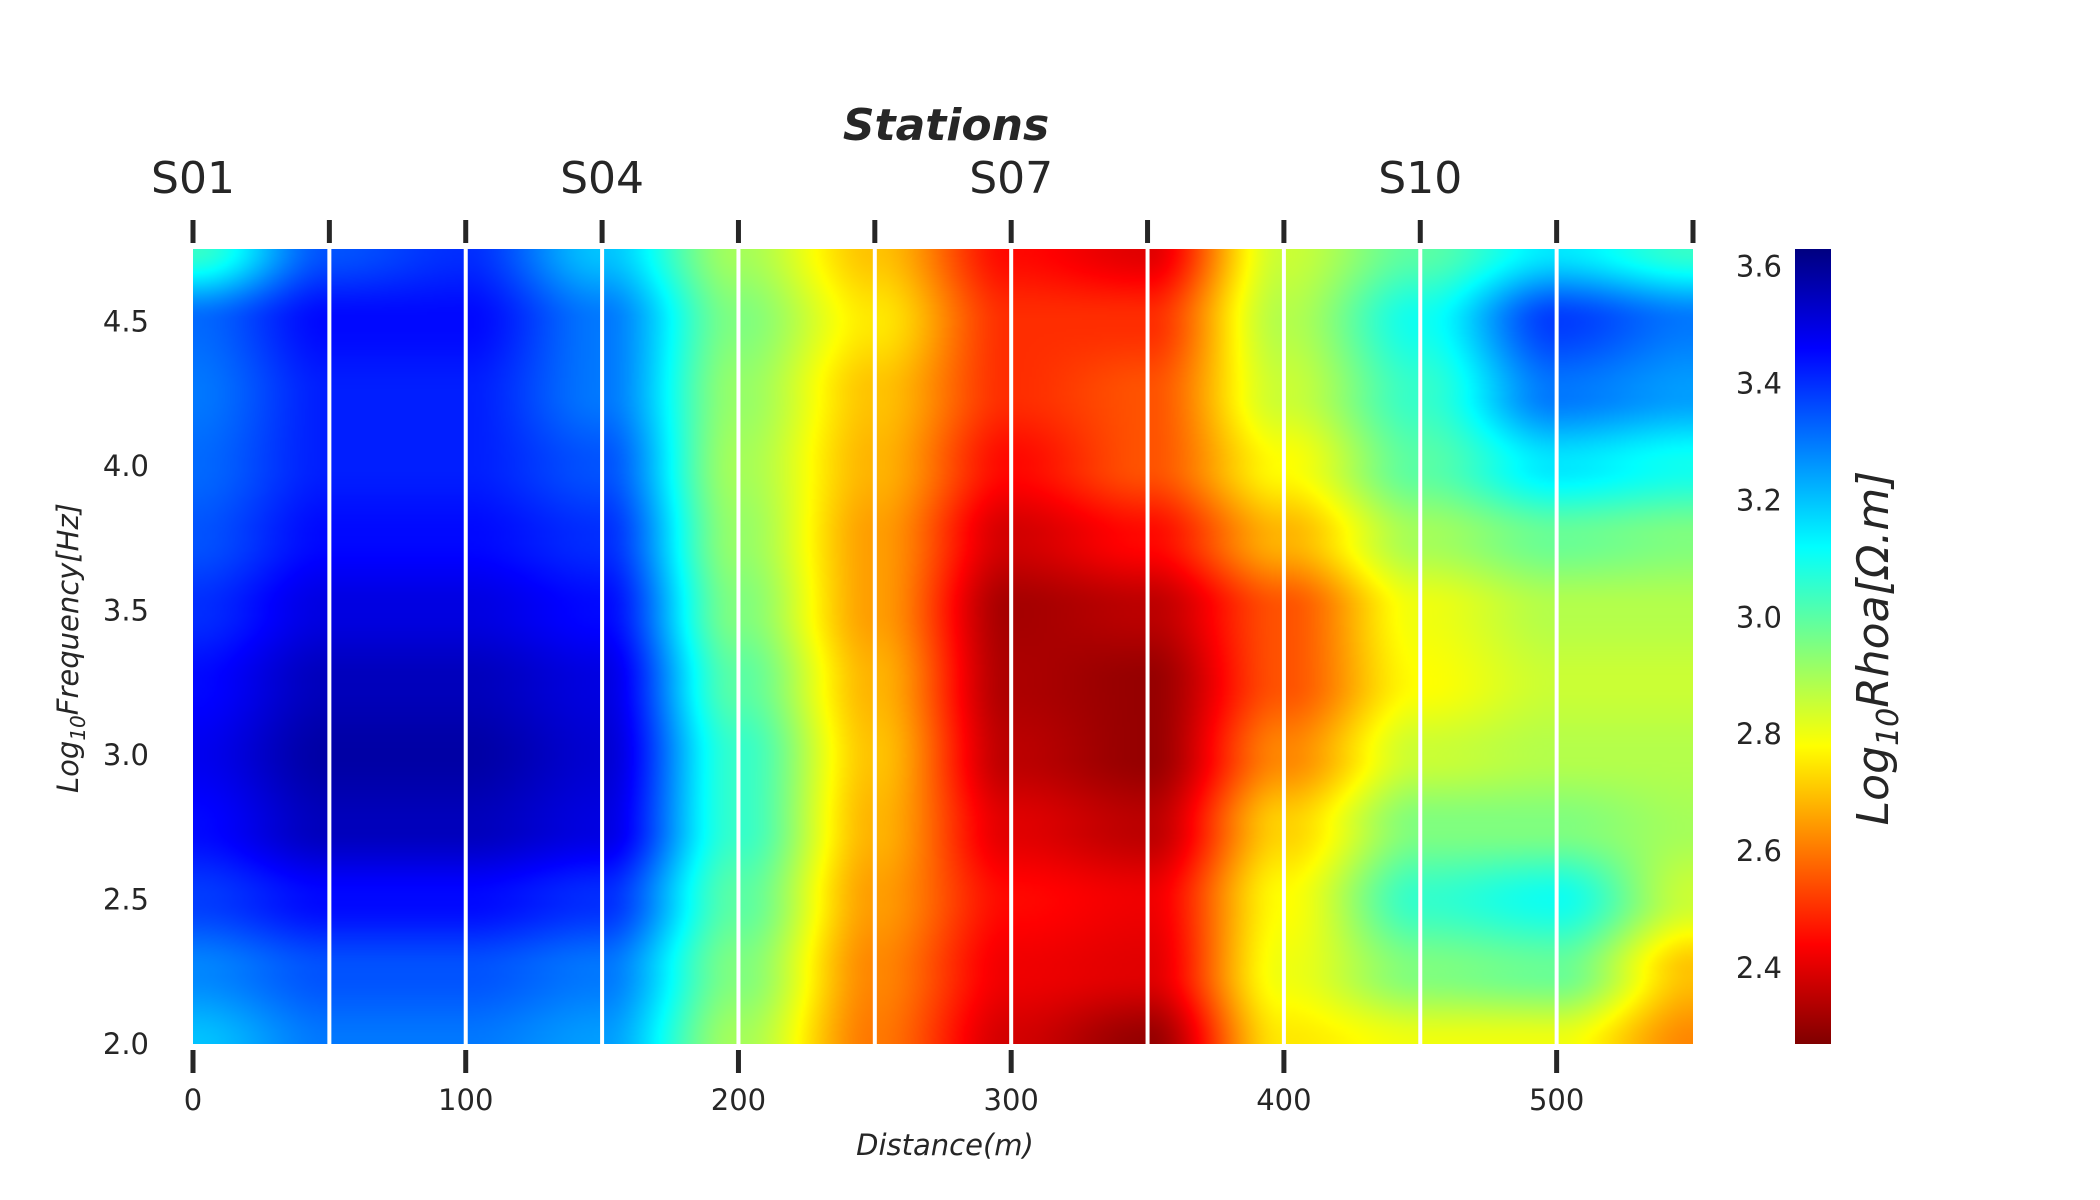  What do you see at coordinates (943, 231) in the screenshot?
I see `top-station-ticks` at bounding box center [943, 231].